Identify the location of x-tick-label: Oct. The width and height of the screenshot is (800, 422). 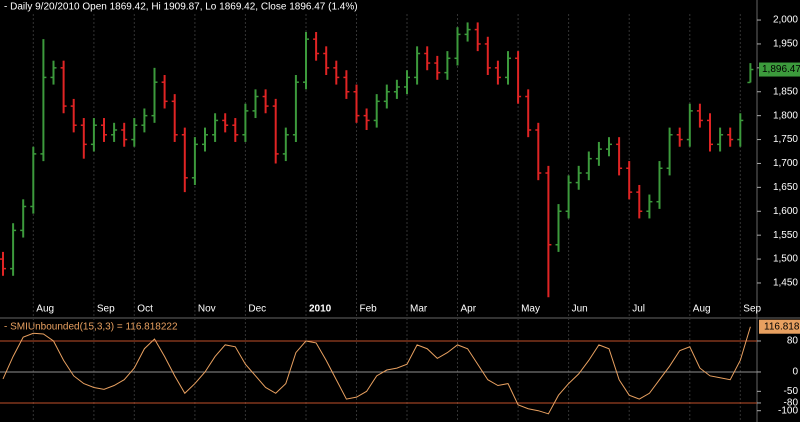
(145, 309).